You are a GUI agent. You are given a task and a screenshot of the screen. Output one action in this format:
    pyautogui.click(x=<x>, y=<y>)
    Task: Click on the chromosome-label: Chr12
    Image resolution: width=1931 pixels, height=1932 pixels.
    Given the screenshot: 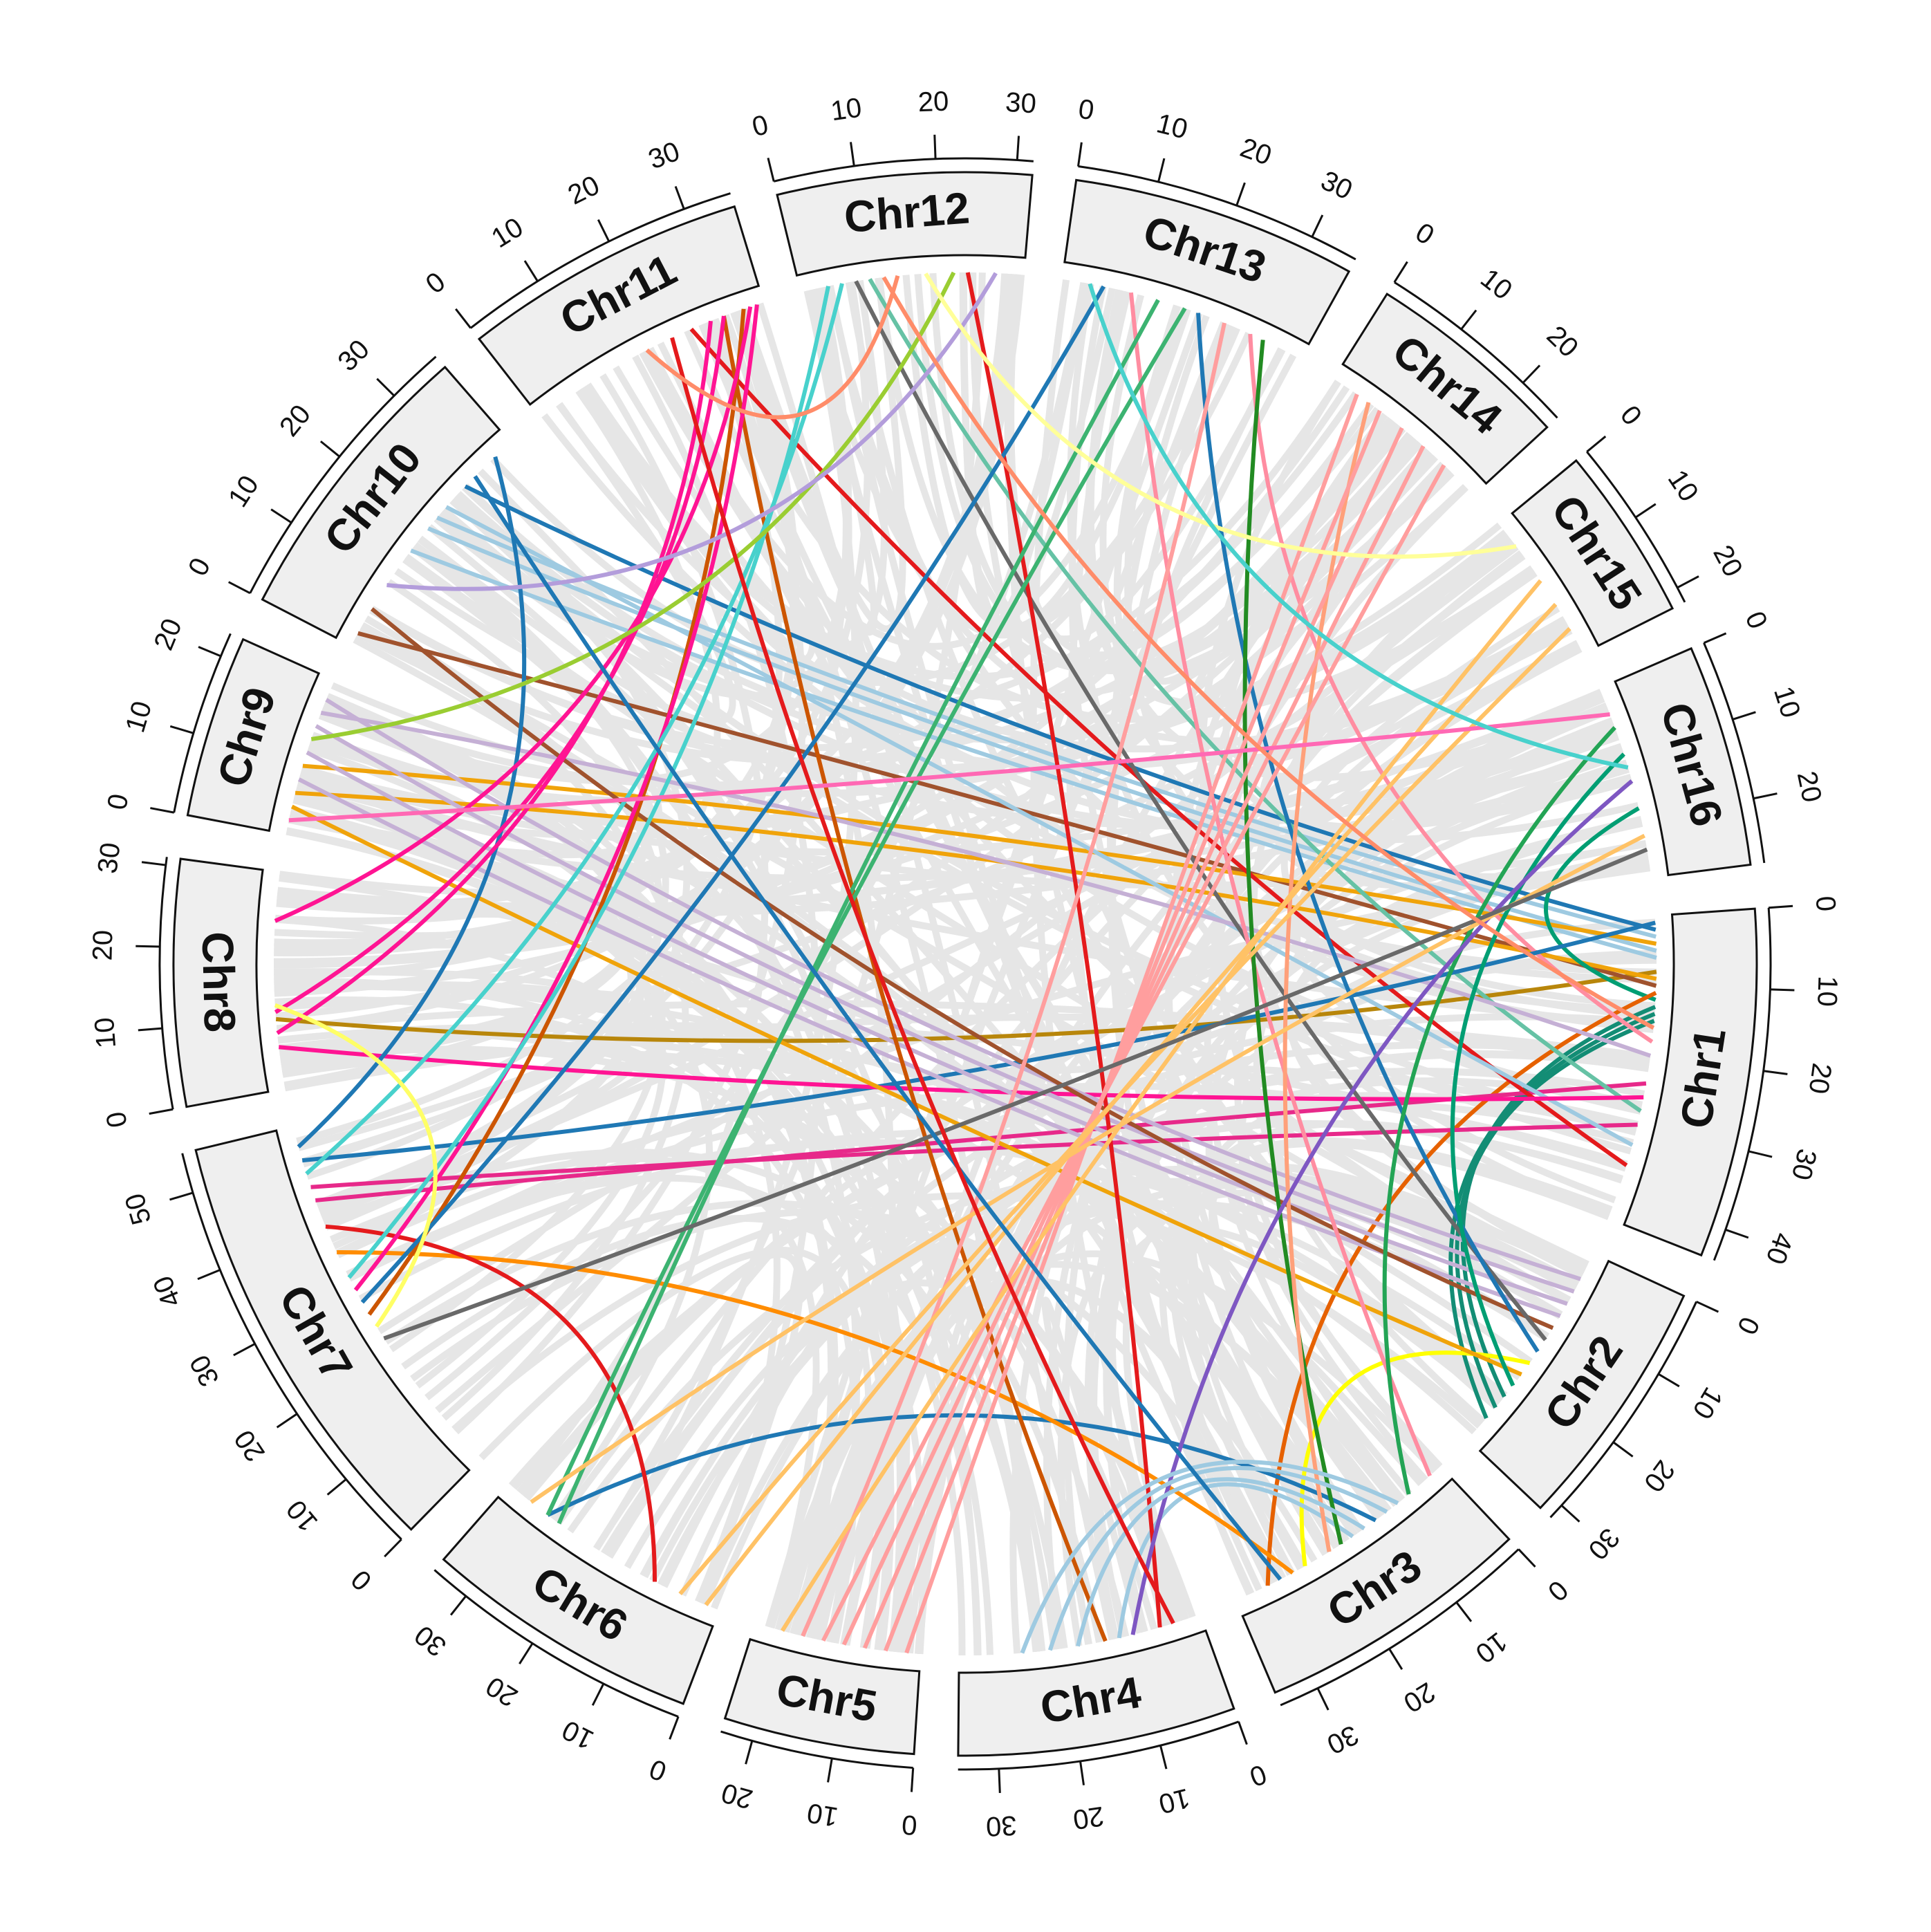 What is the action you would take?
    pyautogui.click(x=906, y=213)
    